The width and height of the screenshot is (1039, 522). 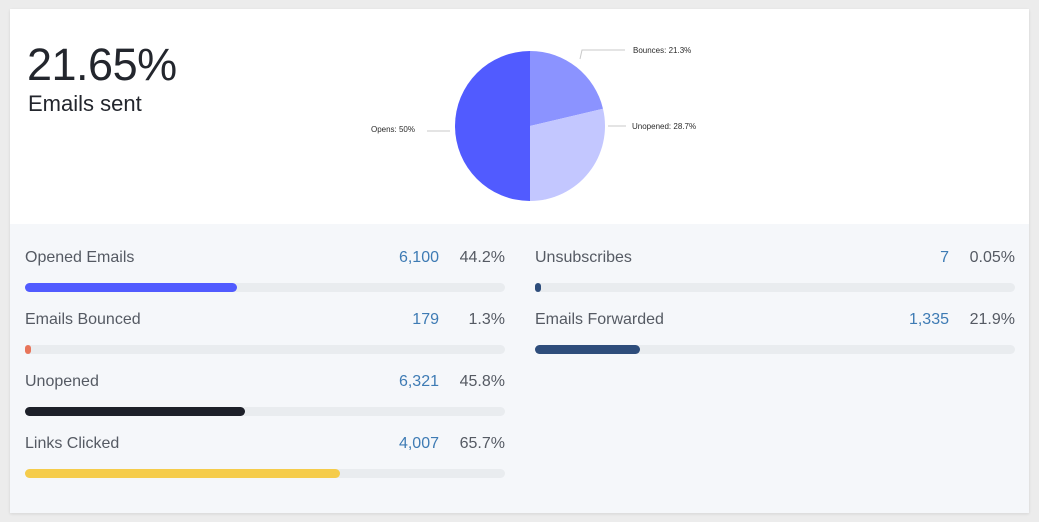 What do you see at coordinates (583, 257) in the screenshot?
I see `metric-label: Unsubscribes` at bounding box center [583, 257].